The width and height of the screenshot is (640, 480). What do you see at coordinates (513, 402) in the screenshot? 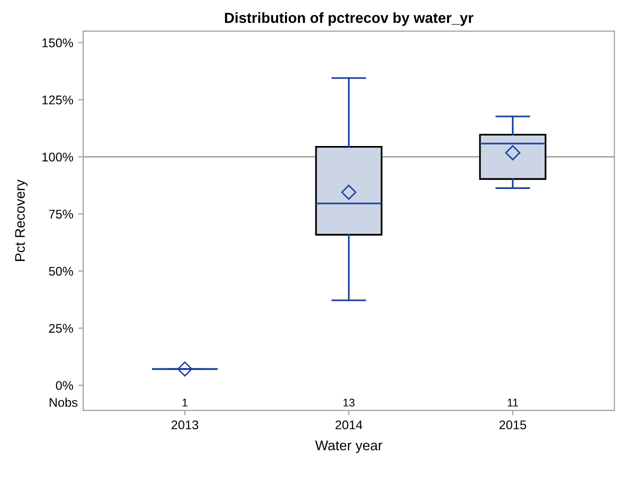
I see `annotation: 11` at bounding box center [513, 402].